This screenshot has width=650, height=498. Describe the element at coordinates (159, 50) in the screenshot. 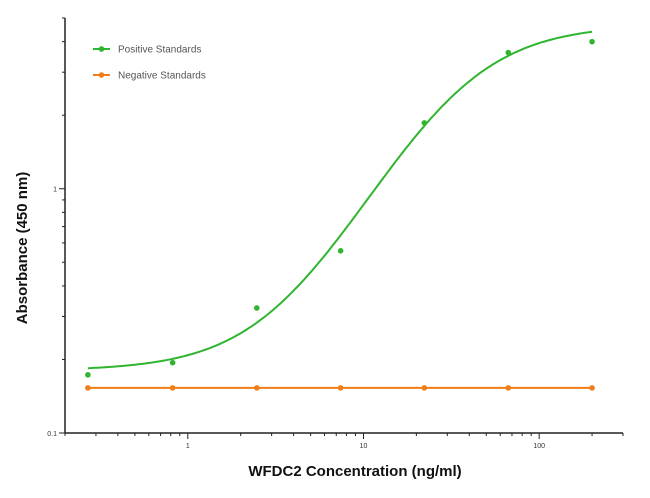

I see `legend-label: Positive Standards` at that location.